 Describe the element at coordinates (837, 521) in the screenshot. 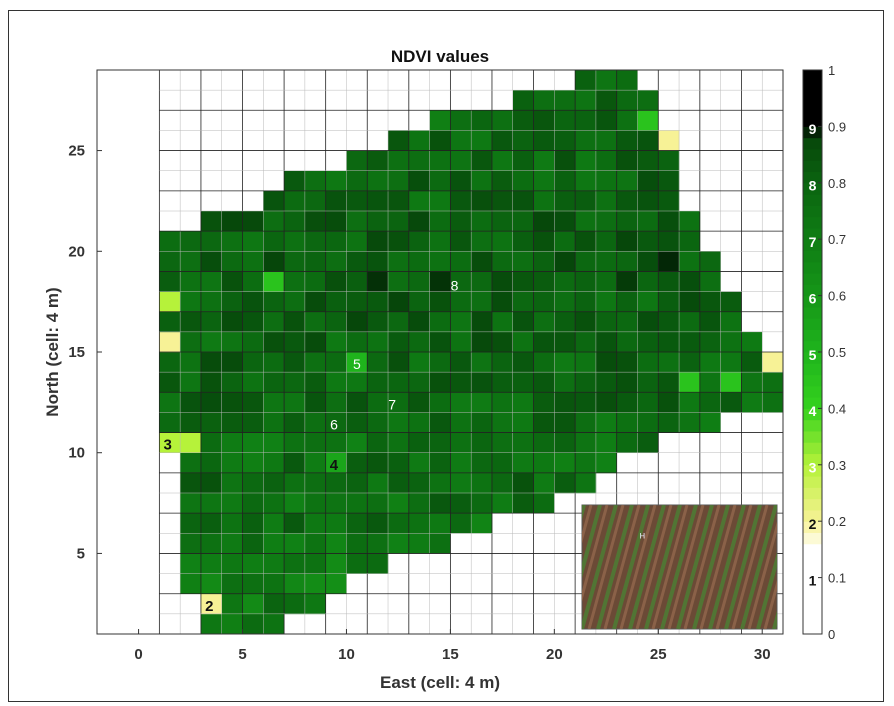

I see `colorbar-tick-label: 0.2` at that location.